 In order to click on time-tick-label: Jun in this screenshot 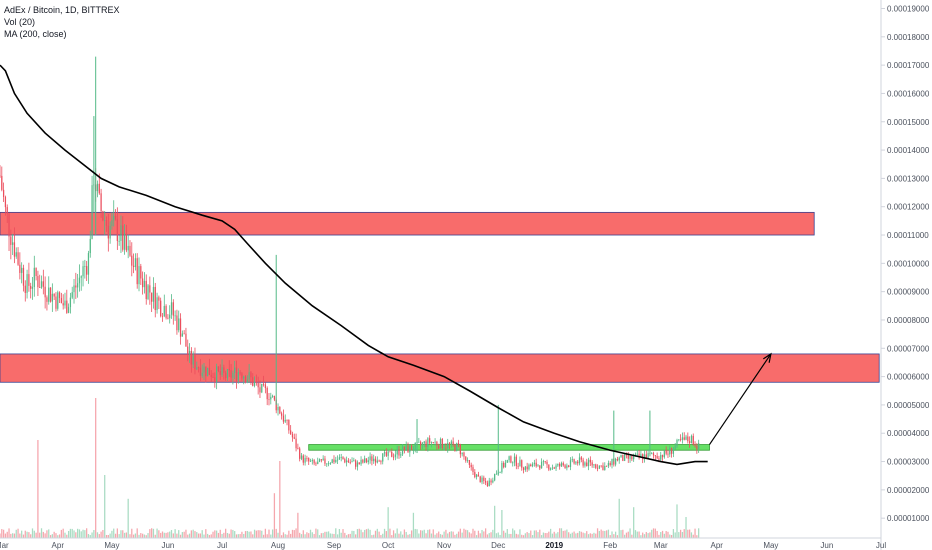, I will do `click(826, 545)`.